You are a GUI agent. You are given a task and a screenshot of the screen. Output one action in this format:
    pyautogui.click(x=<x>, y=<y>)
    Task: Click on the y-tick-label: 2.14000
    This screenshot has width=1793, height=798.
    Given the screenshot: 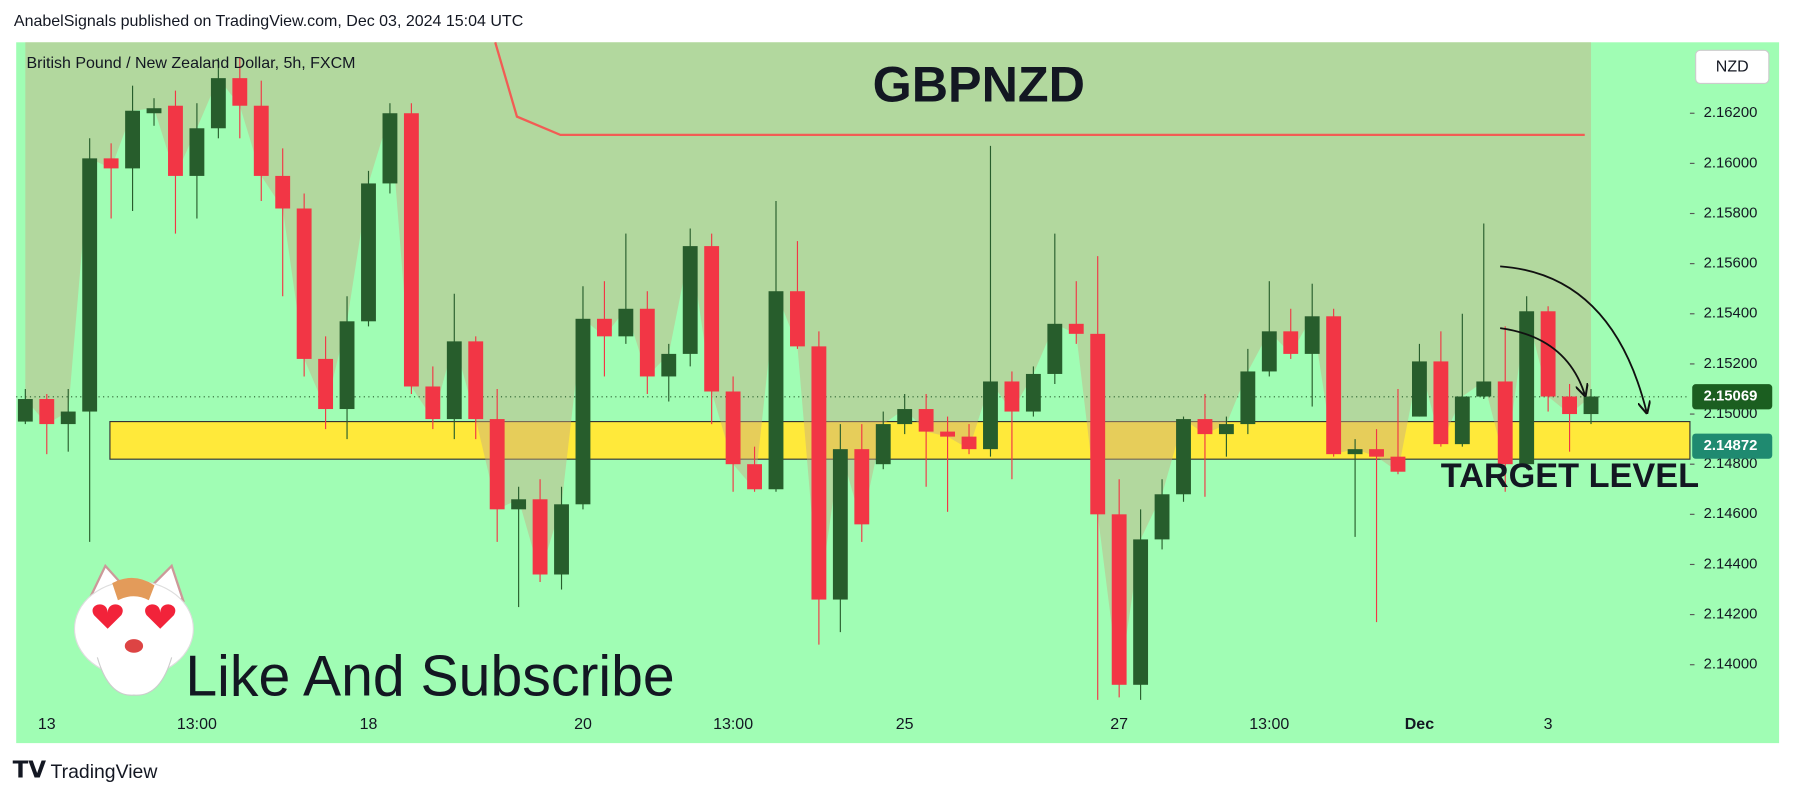 What is the action you would take?
    pyautogui.click(x=1731, y=665)
    